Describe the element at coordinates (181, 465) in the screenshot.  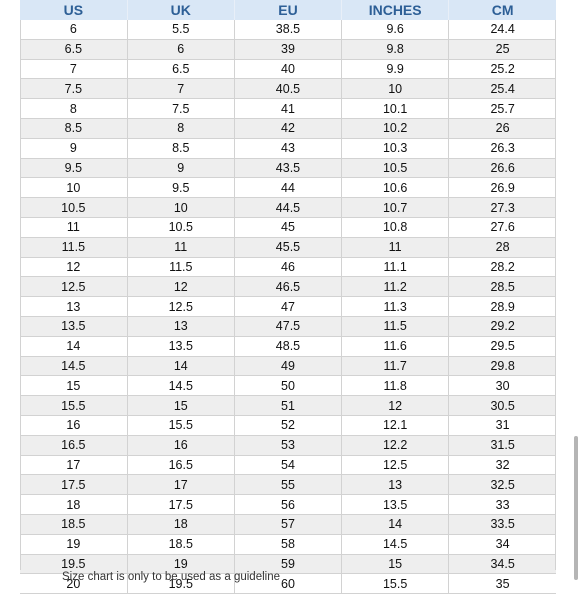
I see `cell-uk: 16.5` at that location.